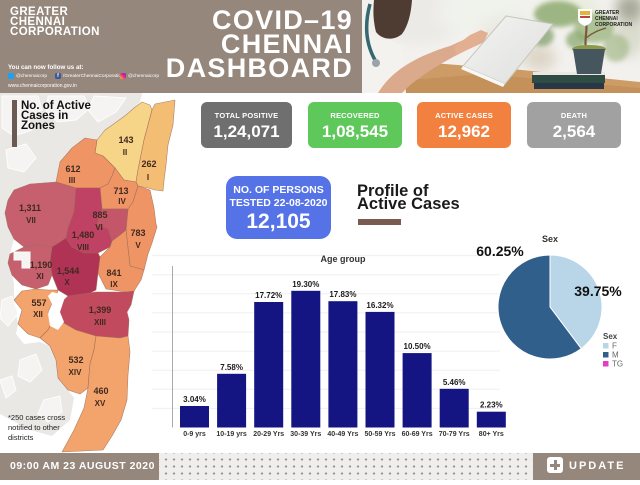 The width and height of the screenshot is (640, 485). What do you see at coordinates (194, 434) in the screenshot?
I see `svg-text: 0-9 yrs` at bounding box center [194, 434].